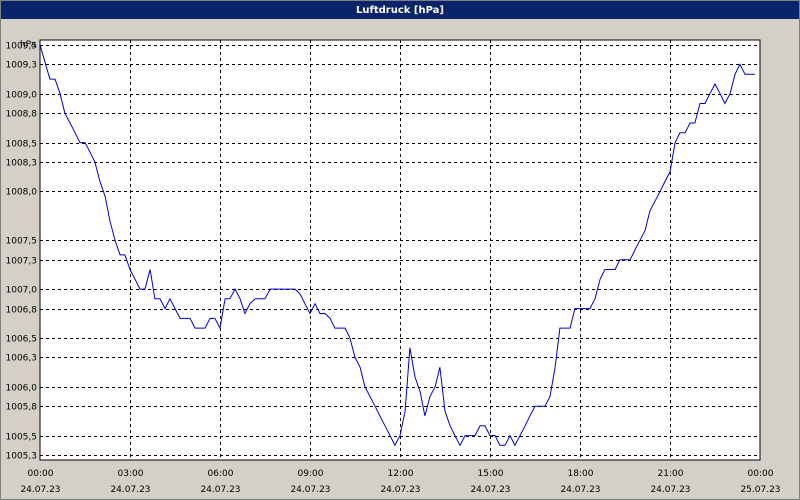 The width and height of the screenshot is (800, 500). What do you see at coordinates (22, 193) in the screenshot?
I see `y-tick-label: 1008,0` at bounding box center [22, 193].